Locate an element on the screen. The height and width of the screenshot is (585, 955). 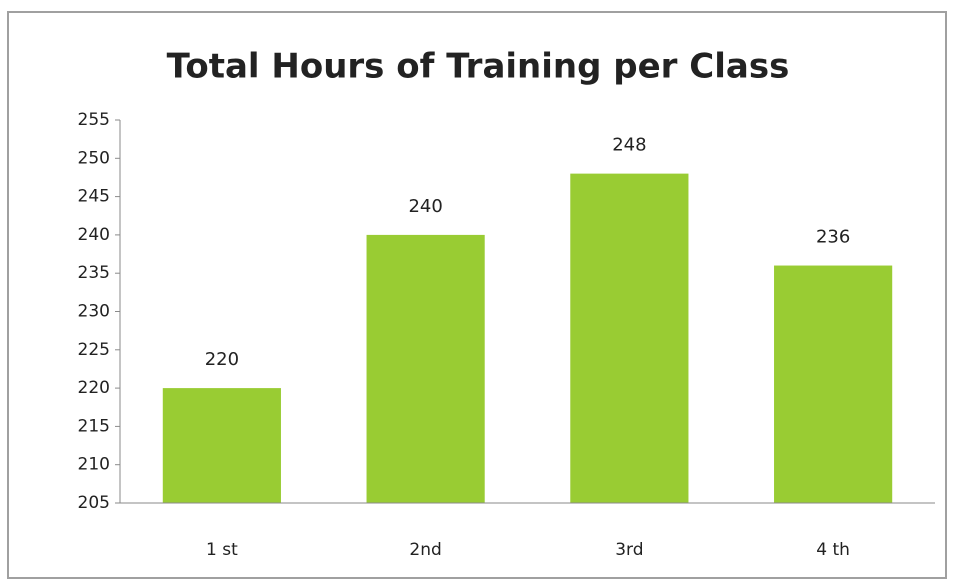
y-tick-label: 225 is located at coordinates (94, 350).